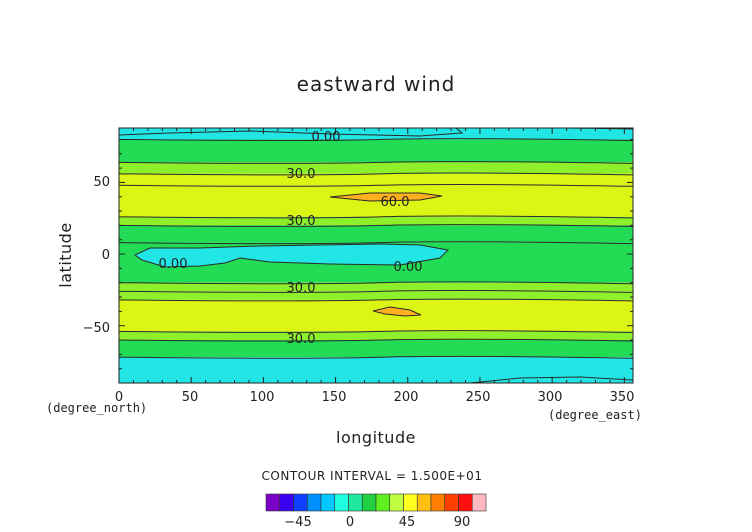 This screenshot has width=752, height=532. What do you see at coordinates (478, 397) in the screenshot?
I see `x-tick-label: 250` at bounding box center [478, 397].